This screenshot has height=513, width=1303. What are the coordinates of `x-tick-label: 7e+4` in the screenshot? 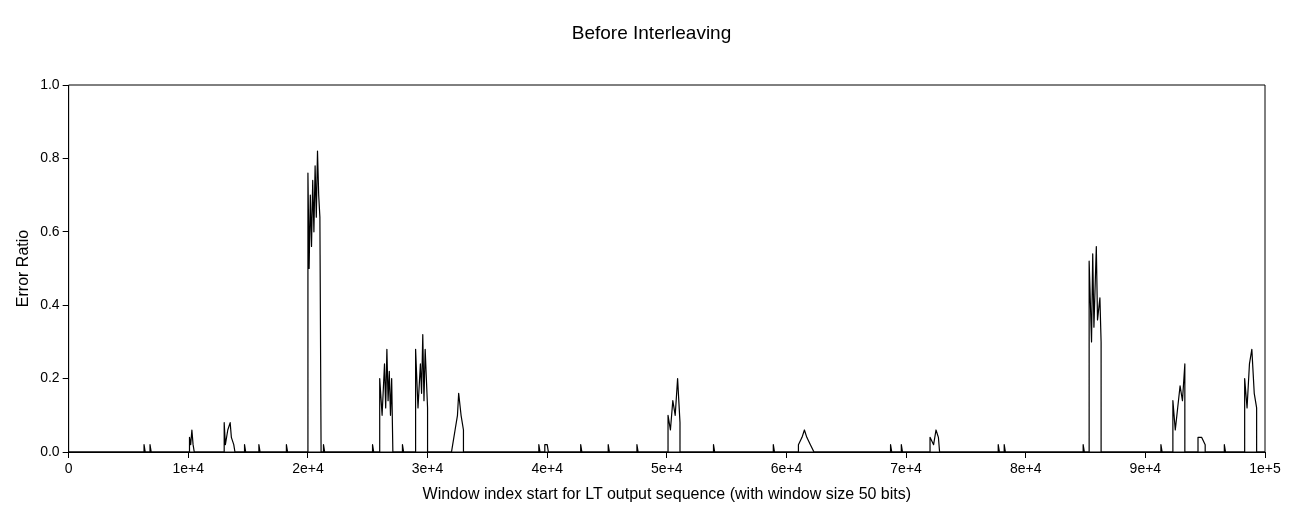 It's located at (906, 468).